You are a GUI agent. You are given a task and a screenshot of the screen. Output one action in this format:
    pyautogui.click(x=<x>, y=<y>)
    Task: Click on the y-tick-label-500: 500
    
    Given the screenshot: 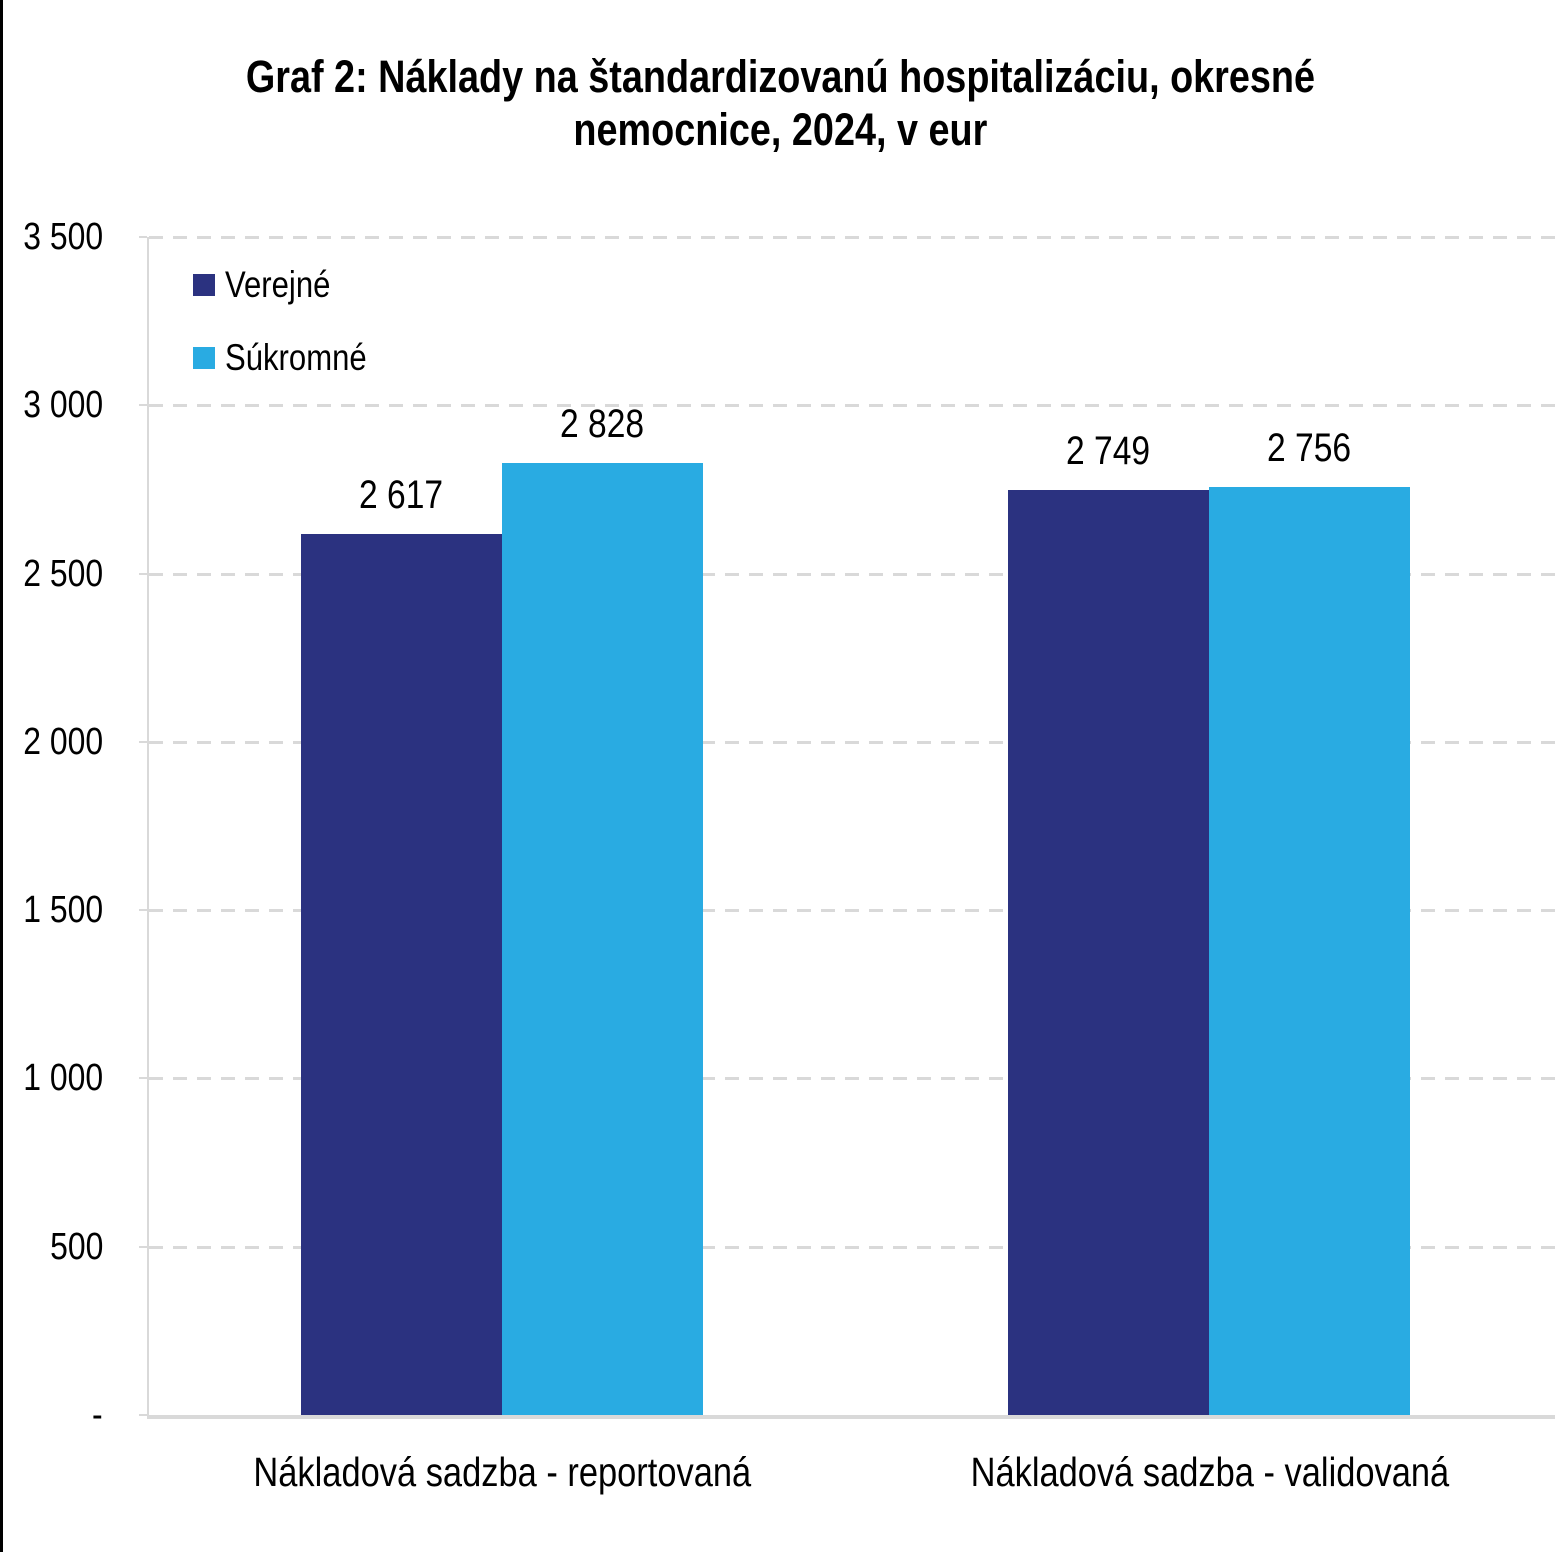 What is the action you would take?
    pyautogui.click(x=51, y=1247)
    